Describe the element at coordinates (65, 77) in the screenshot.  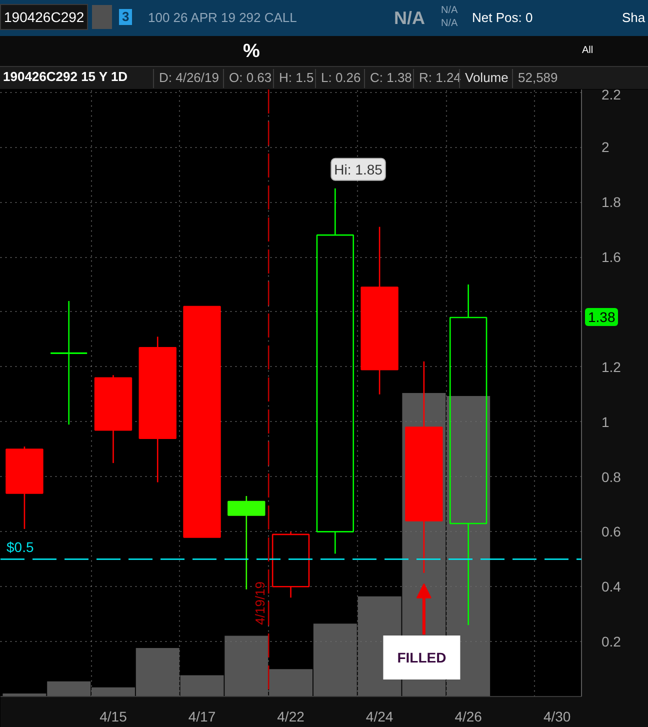
I see `chart-title: 190426C292 15 Y 1D` at that location.